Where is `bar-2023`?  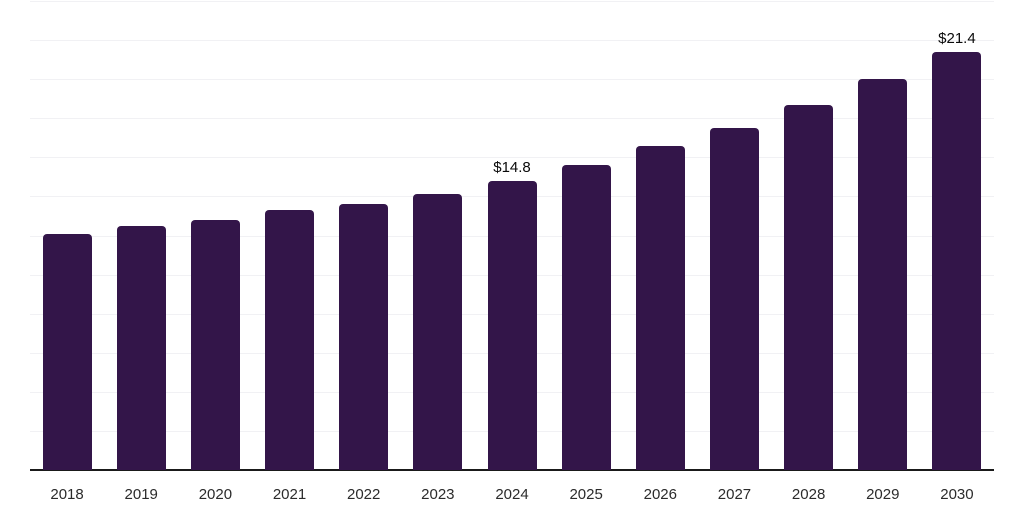 bar-2023 is located at coordinates (437, 332).